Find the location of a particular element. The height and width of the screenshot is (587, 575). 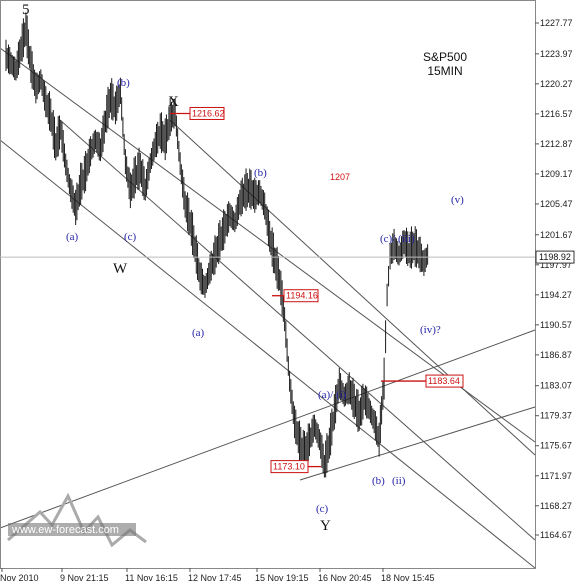

x-tick-label: 11 Nov 16:15 is located at coordinates (151, 578).